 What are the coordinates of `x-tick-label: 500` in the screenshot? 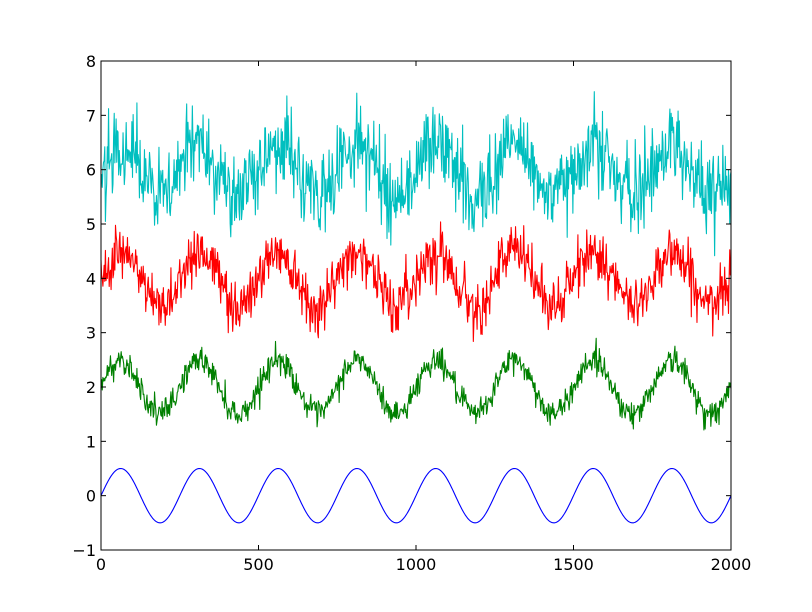 It's located at (258, 564).